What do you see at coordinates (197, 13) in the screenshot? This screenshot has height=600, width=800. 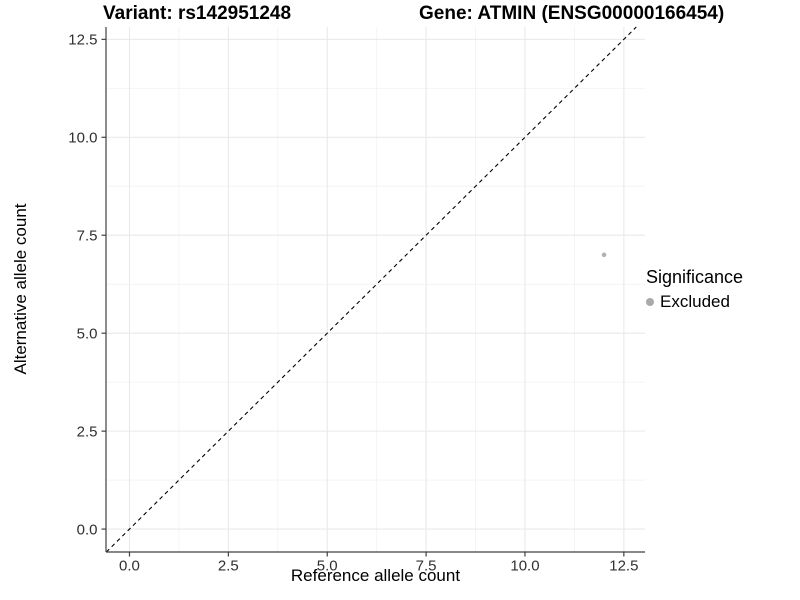 I see `plot-title-variant: Variant: rs142951248` at bounding box center [197, 13].